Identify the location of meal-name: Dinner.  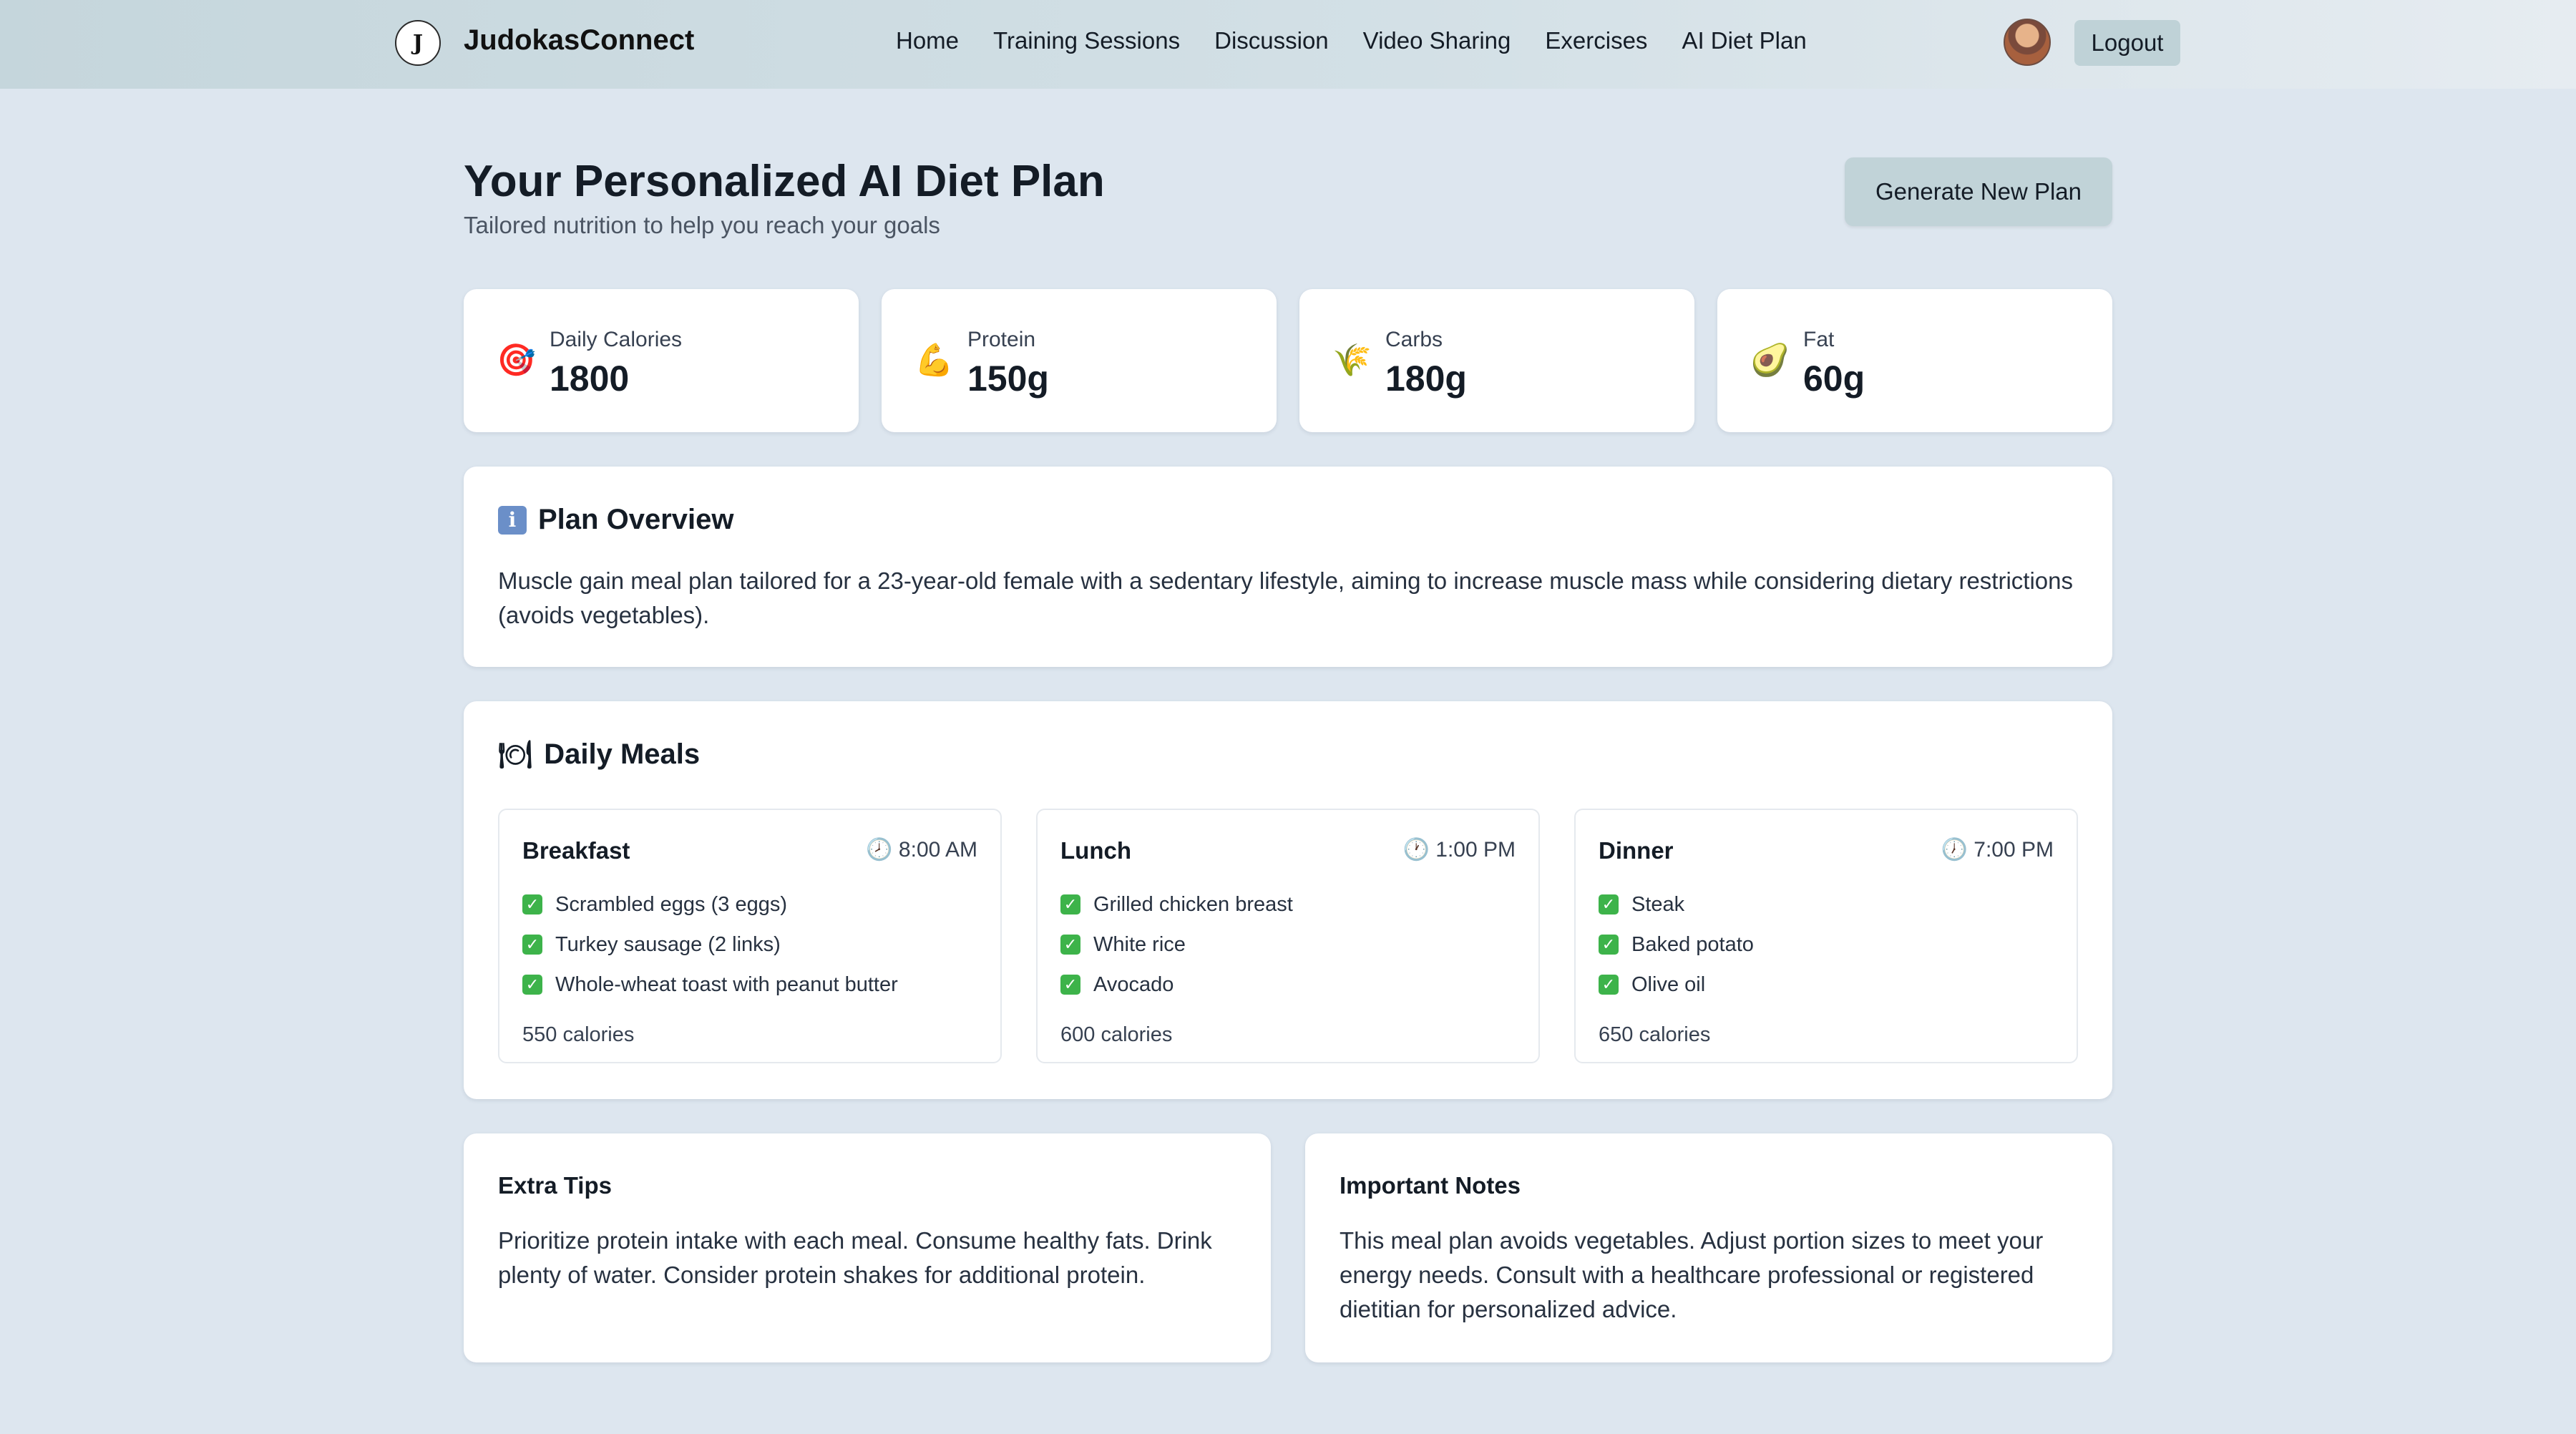
(1636, 850).